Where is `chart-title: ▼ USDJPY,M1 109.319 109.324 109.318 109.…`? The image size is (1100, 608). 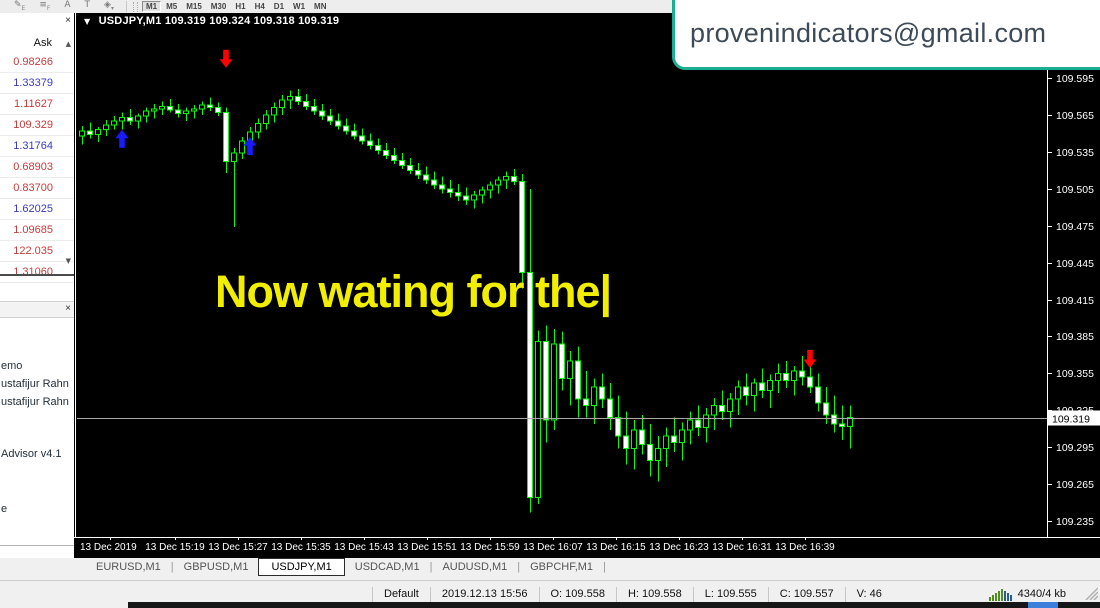 chart-title: ▼ USDJPY,M1 109.319 109.324 109.318 109.… is located at coordinates (211, 21).